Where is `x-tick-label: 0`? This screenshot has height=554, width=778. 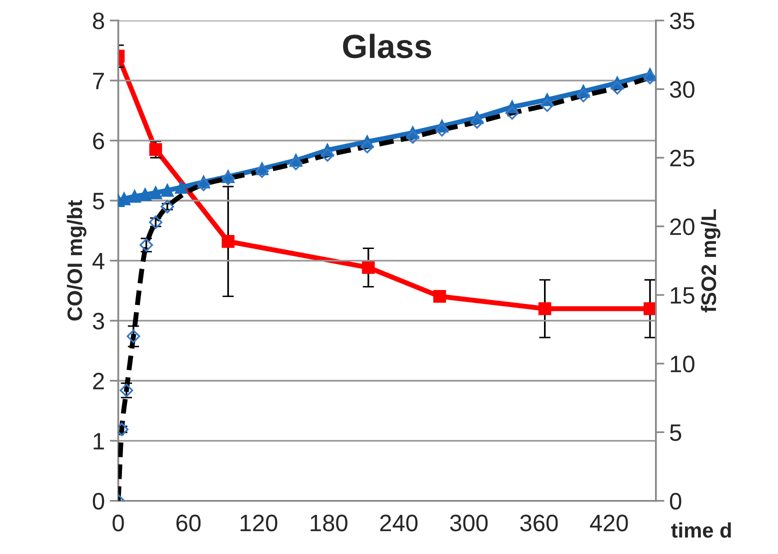 x-tick-label: 0 is located at coordinates (118, 523).